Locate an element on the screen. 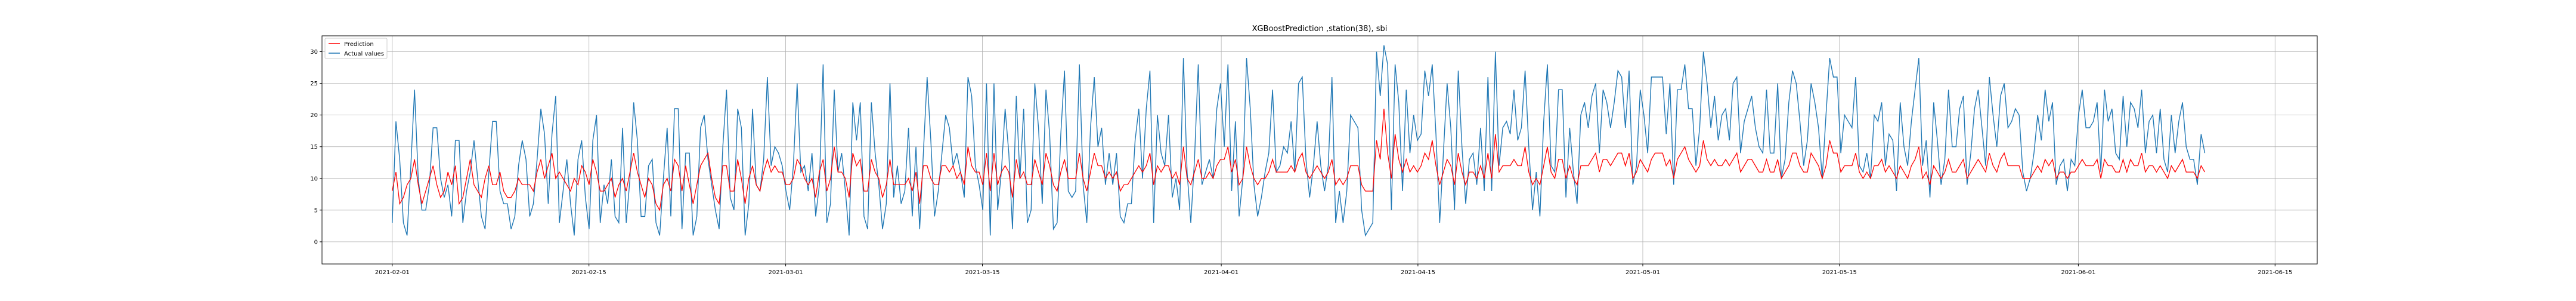  y-tick-label: 20 is located at coordinates (314, 116).